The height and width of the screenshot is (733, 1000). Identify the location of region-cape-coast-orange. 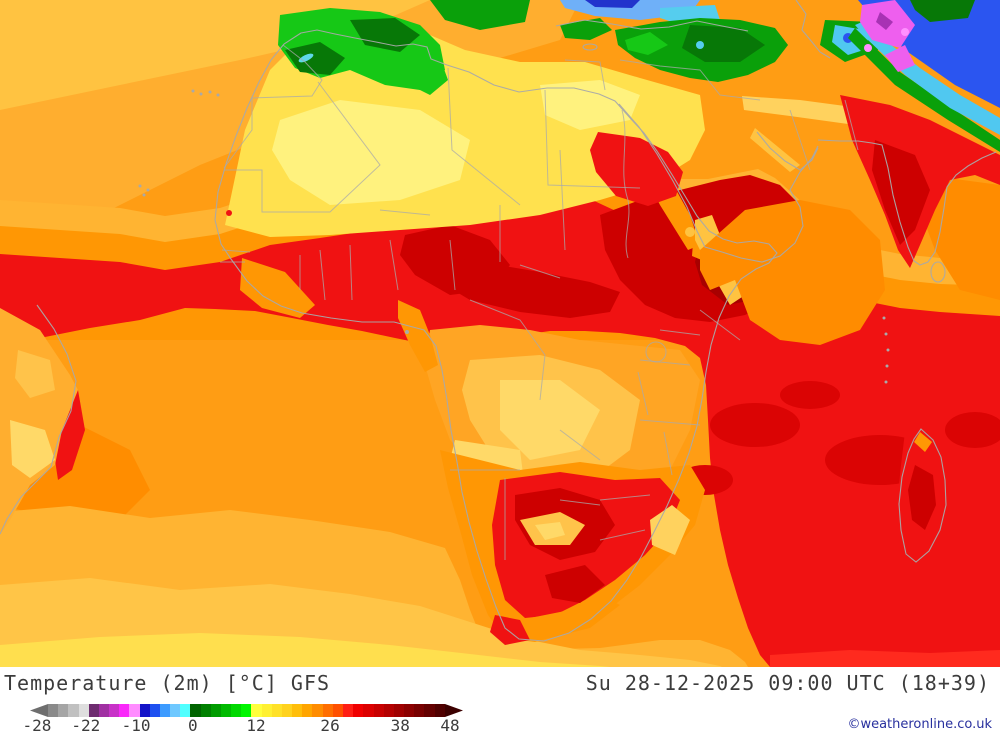
(570, 616).